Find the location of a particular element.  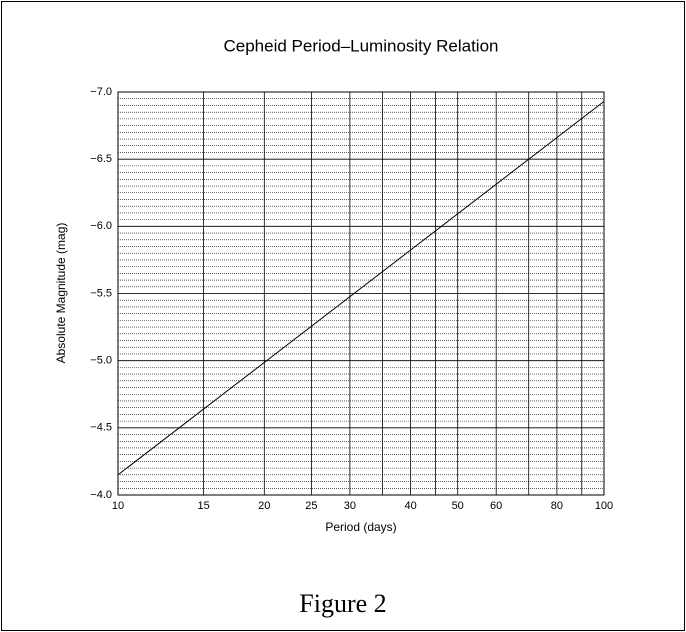

x-axis-label: Period (days) is located at coordinates (360, 527).